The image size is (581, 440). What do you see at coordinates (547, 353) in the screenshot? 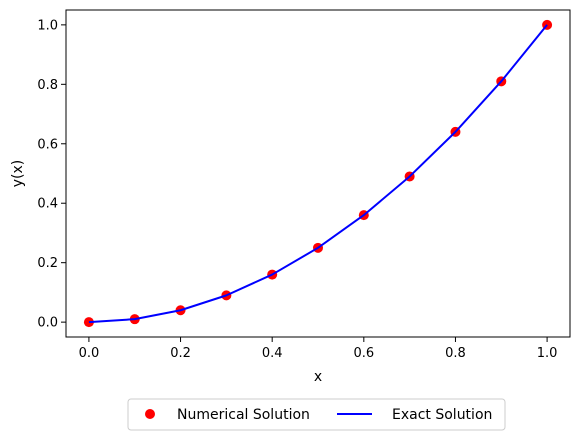
I see `x-tick-label: 1.0` at bounding box center [547, 353].